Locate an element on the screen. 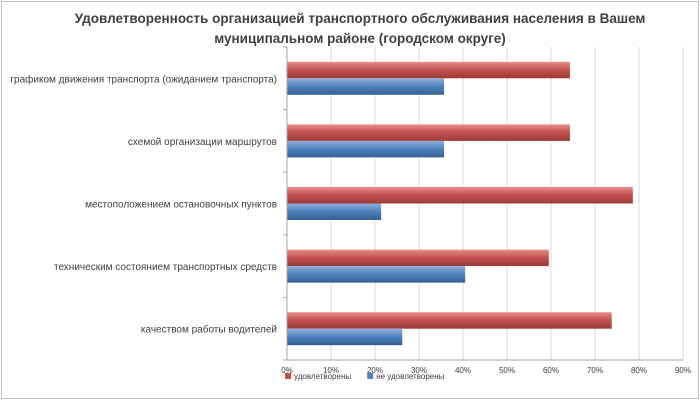 This screenshot has height=400, width=700. x-tick-label: 30% is located at coordinates (419, 370).